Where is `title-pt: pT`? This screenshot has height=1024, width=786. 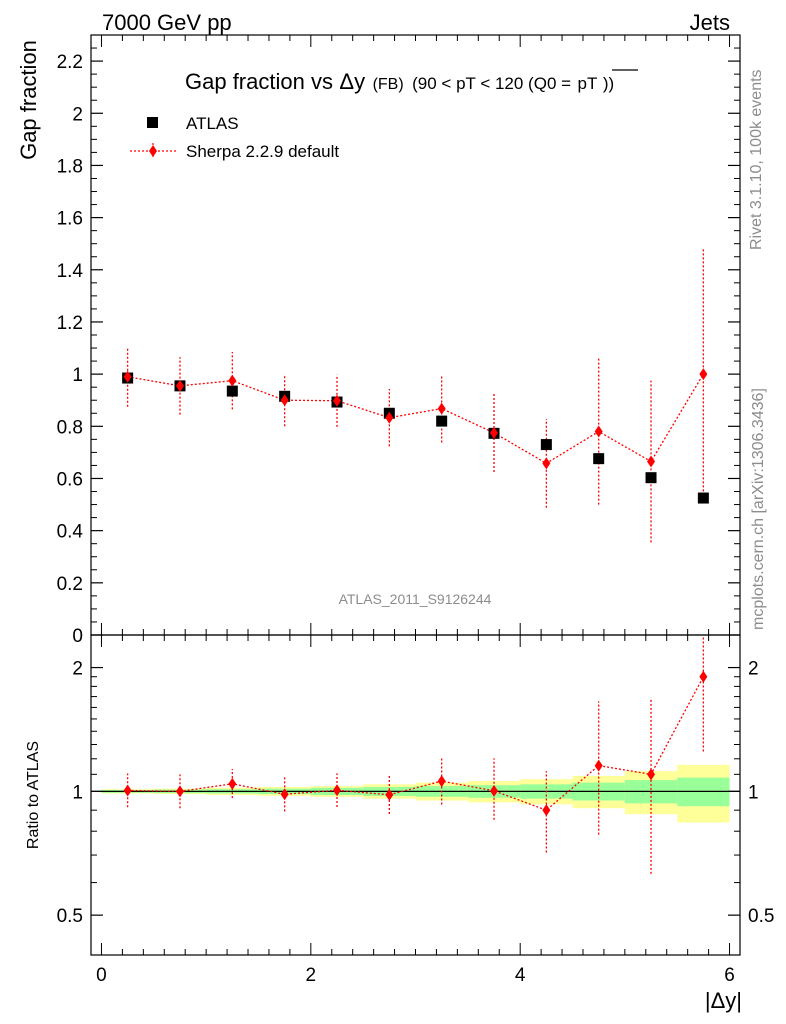 title-pt: pT is located at coordinates (588, 83).